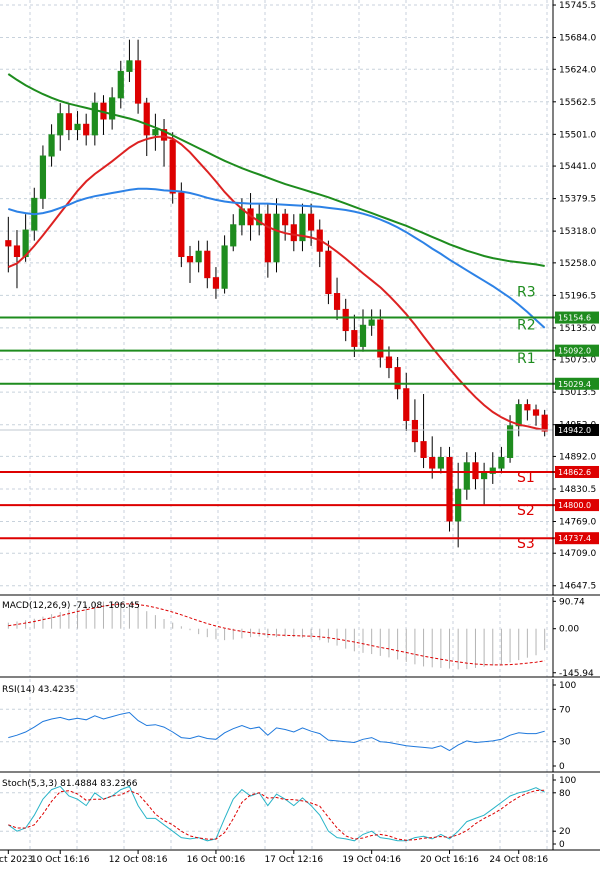  I want to click on stoch-panel: 100 80 20 0, so click(300, 812).